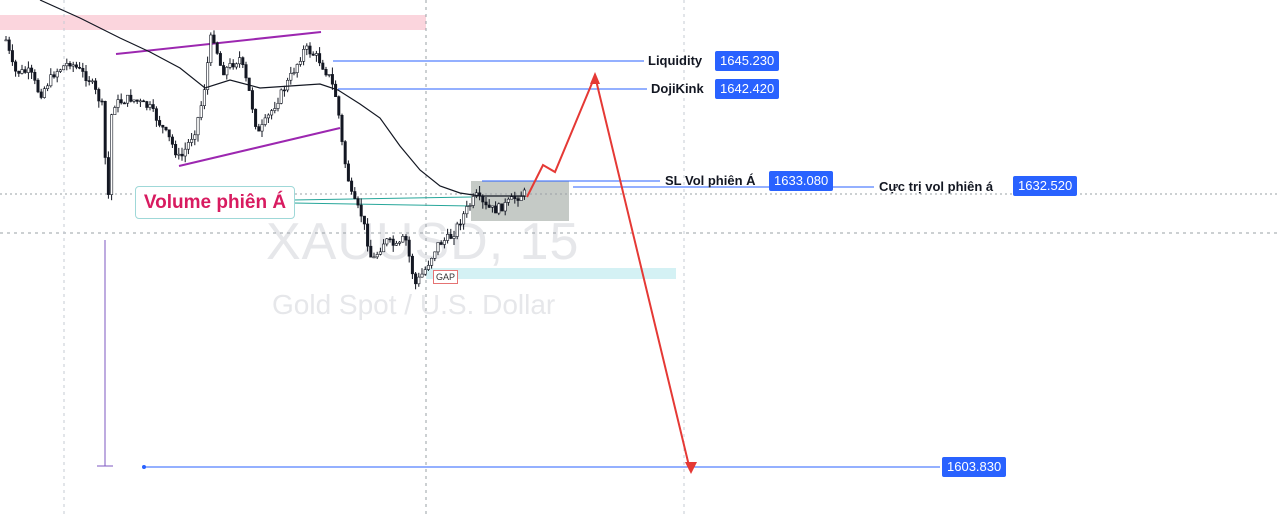 This screenshot has height=514, width=1280. I want to click on volume-session-label: Volume phiên Á, so click(215, 202).